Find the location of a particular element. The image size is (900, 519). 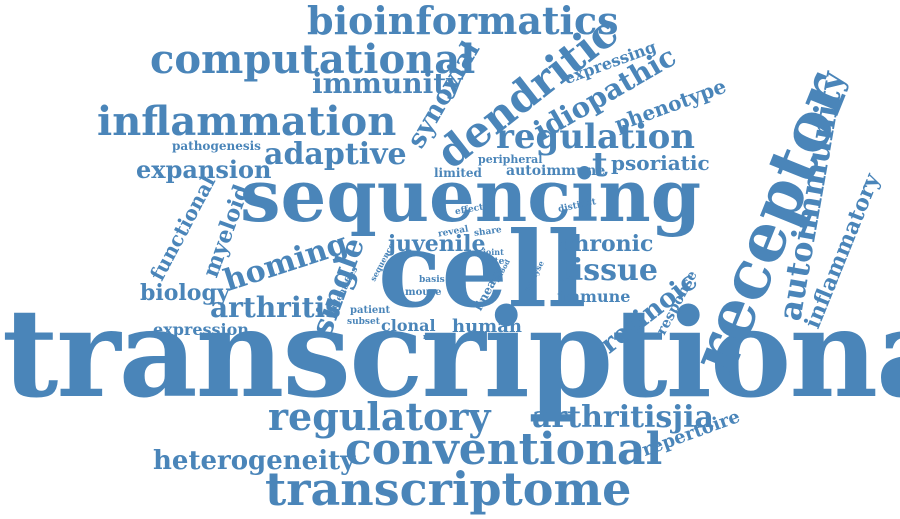

word-computational: computational is located at coordinates (313, 59).